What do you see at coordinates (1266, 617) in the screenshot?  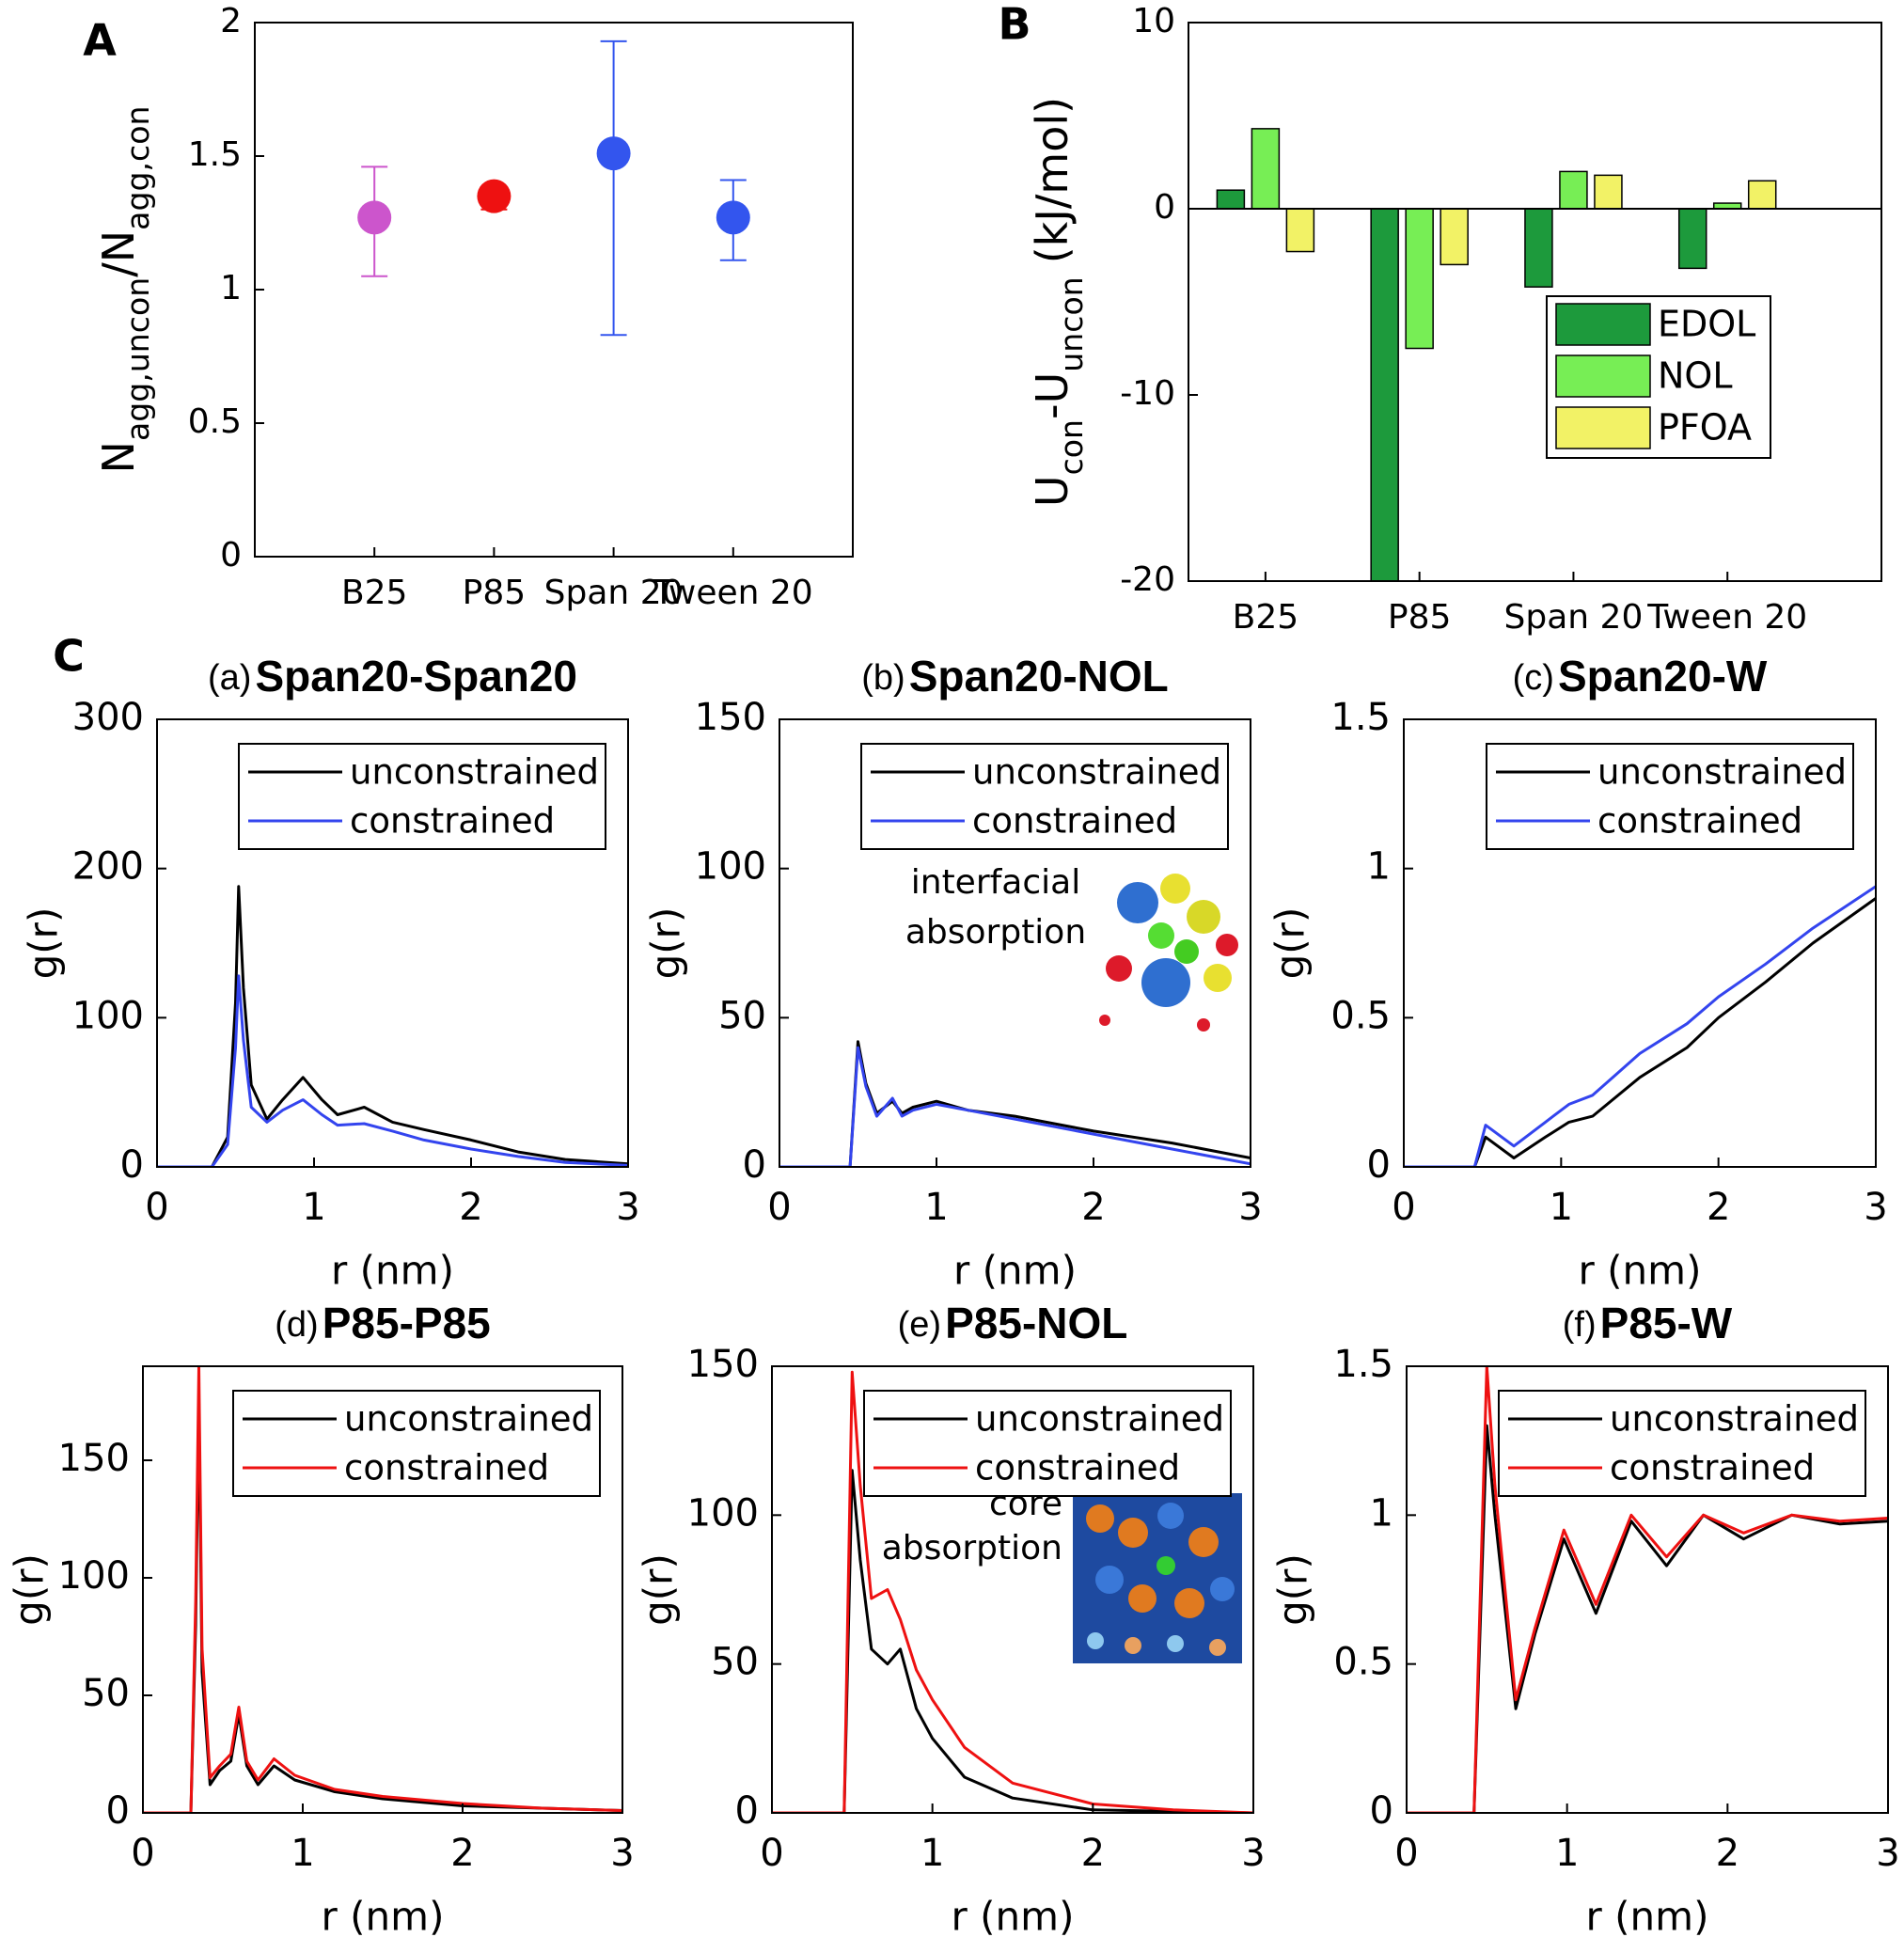 I see `x-tick-label: B25` at bounding box center [1266, 617].